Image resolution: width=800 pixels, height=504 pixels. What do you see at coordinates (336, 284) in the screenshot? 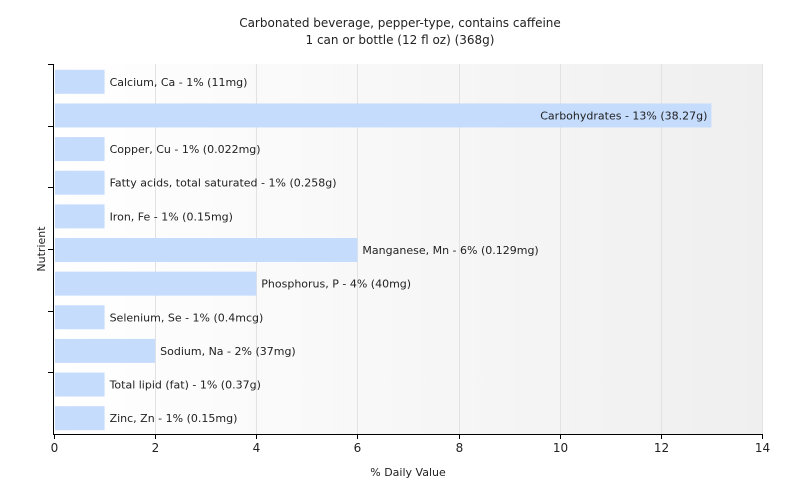
I see `bar-label: Phosphorus, P - 4% (40mg)` at bounding box center [336, 284].